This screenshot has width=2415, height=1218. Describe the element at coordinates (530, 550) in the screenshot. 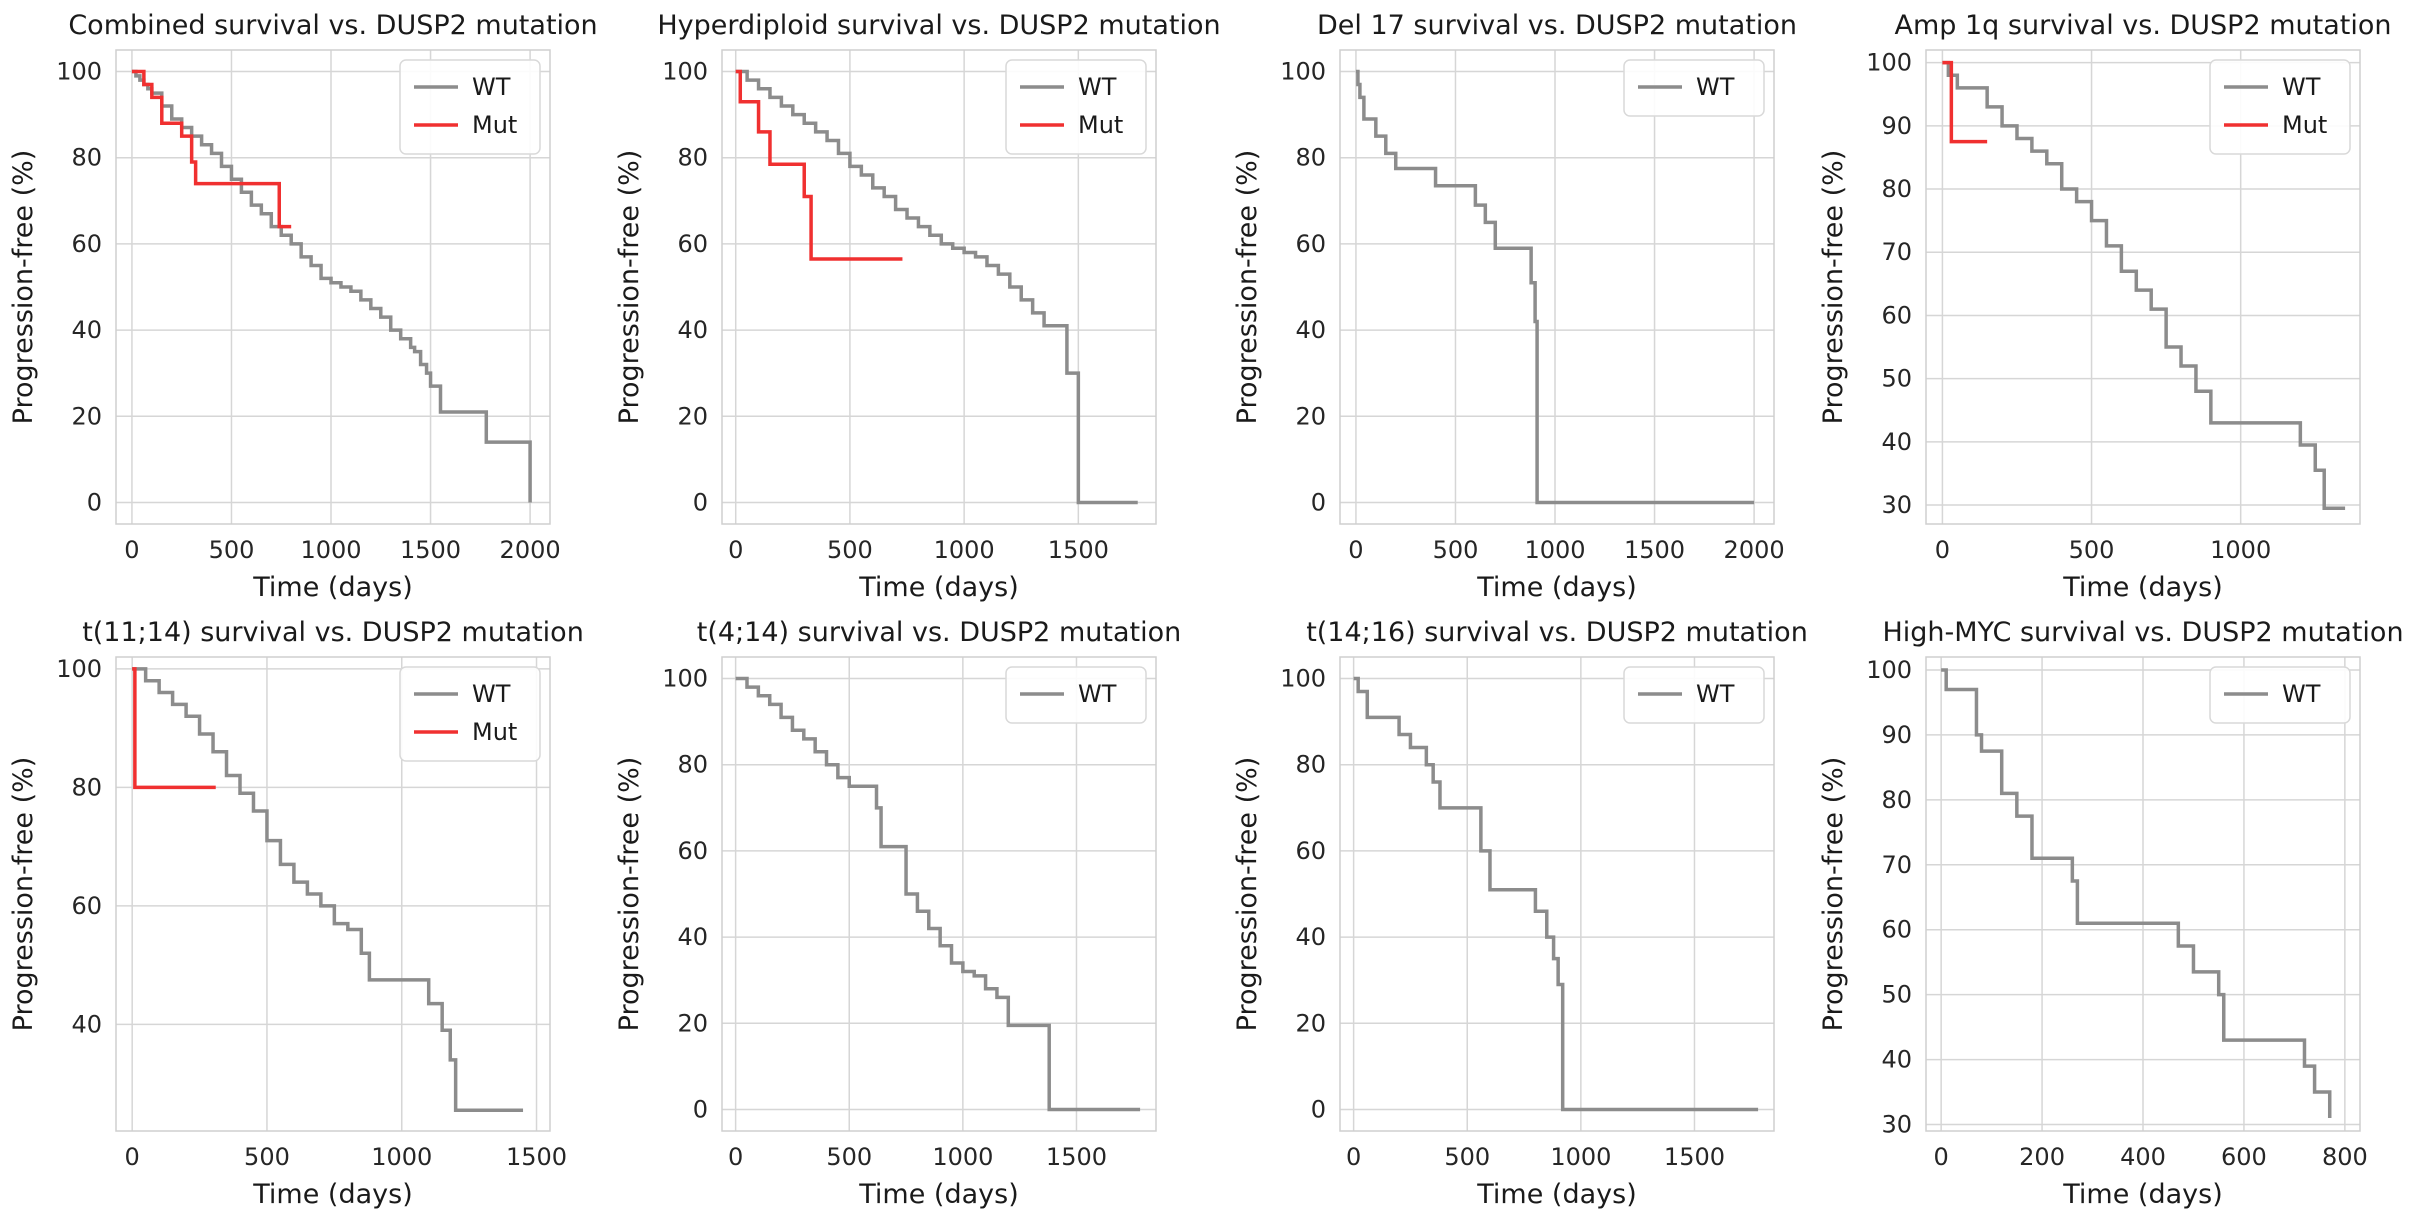

I see `x-tick-label: 2000` at that location.